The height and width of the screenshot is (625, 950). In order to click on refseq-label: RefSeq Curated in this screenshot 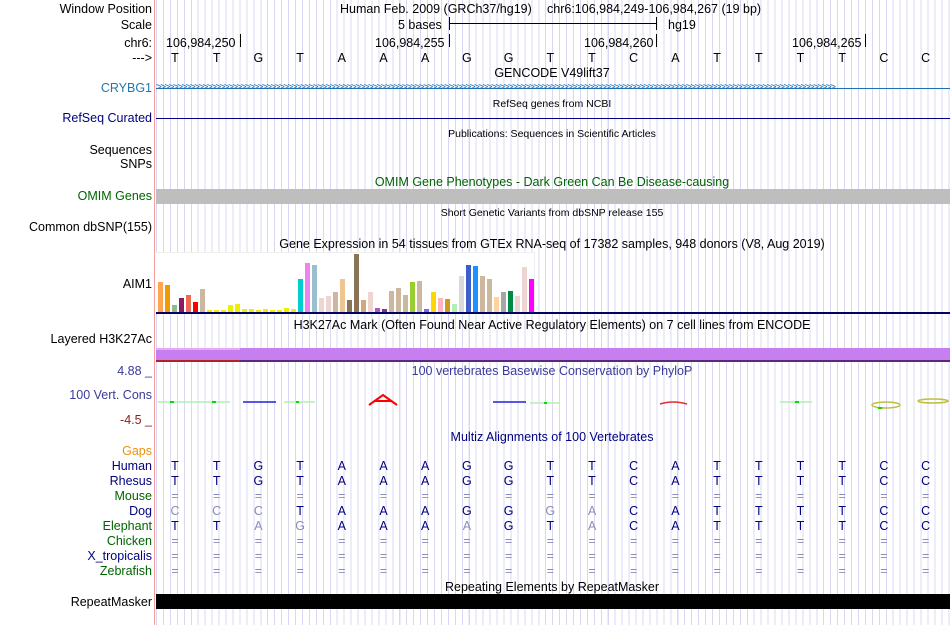, I will do `click(107, 118)`.